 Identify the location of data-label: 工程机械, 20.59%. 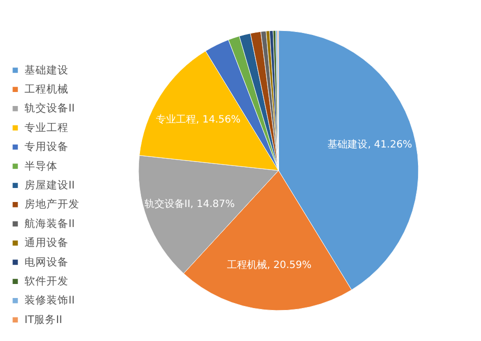
(269, 265).